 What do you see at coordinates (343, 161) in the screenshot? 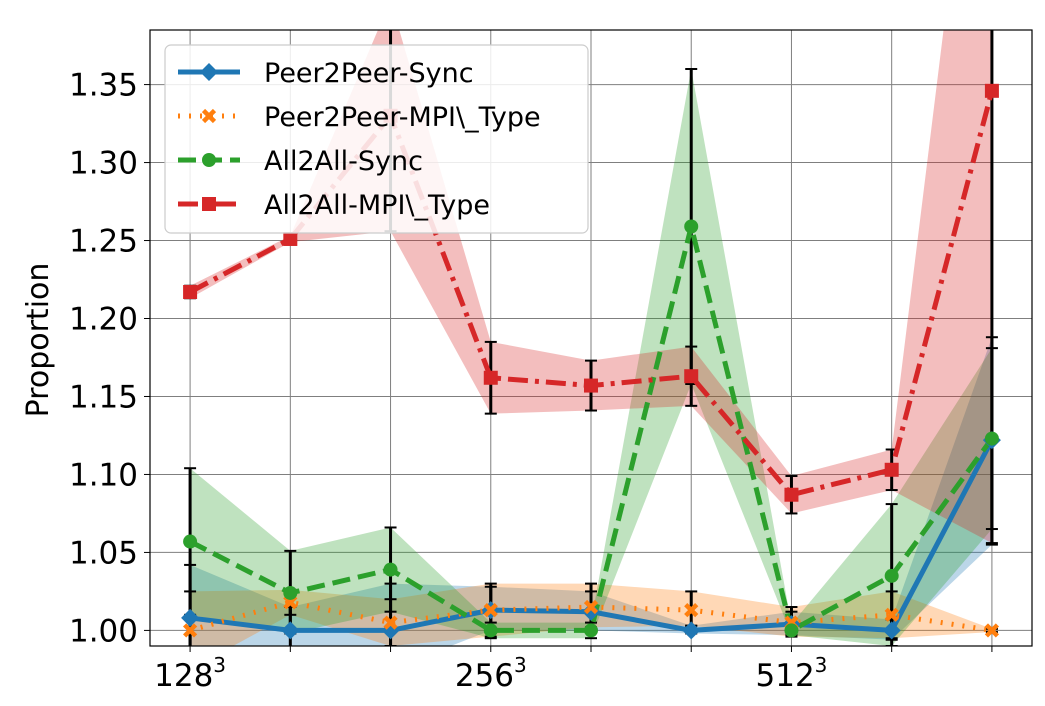
I see `legend-label: All2All-Sync` at bounding box center [343, 161].